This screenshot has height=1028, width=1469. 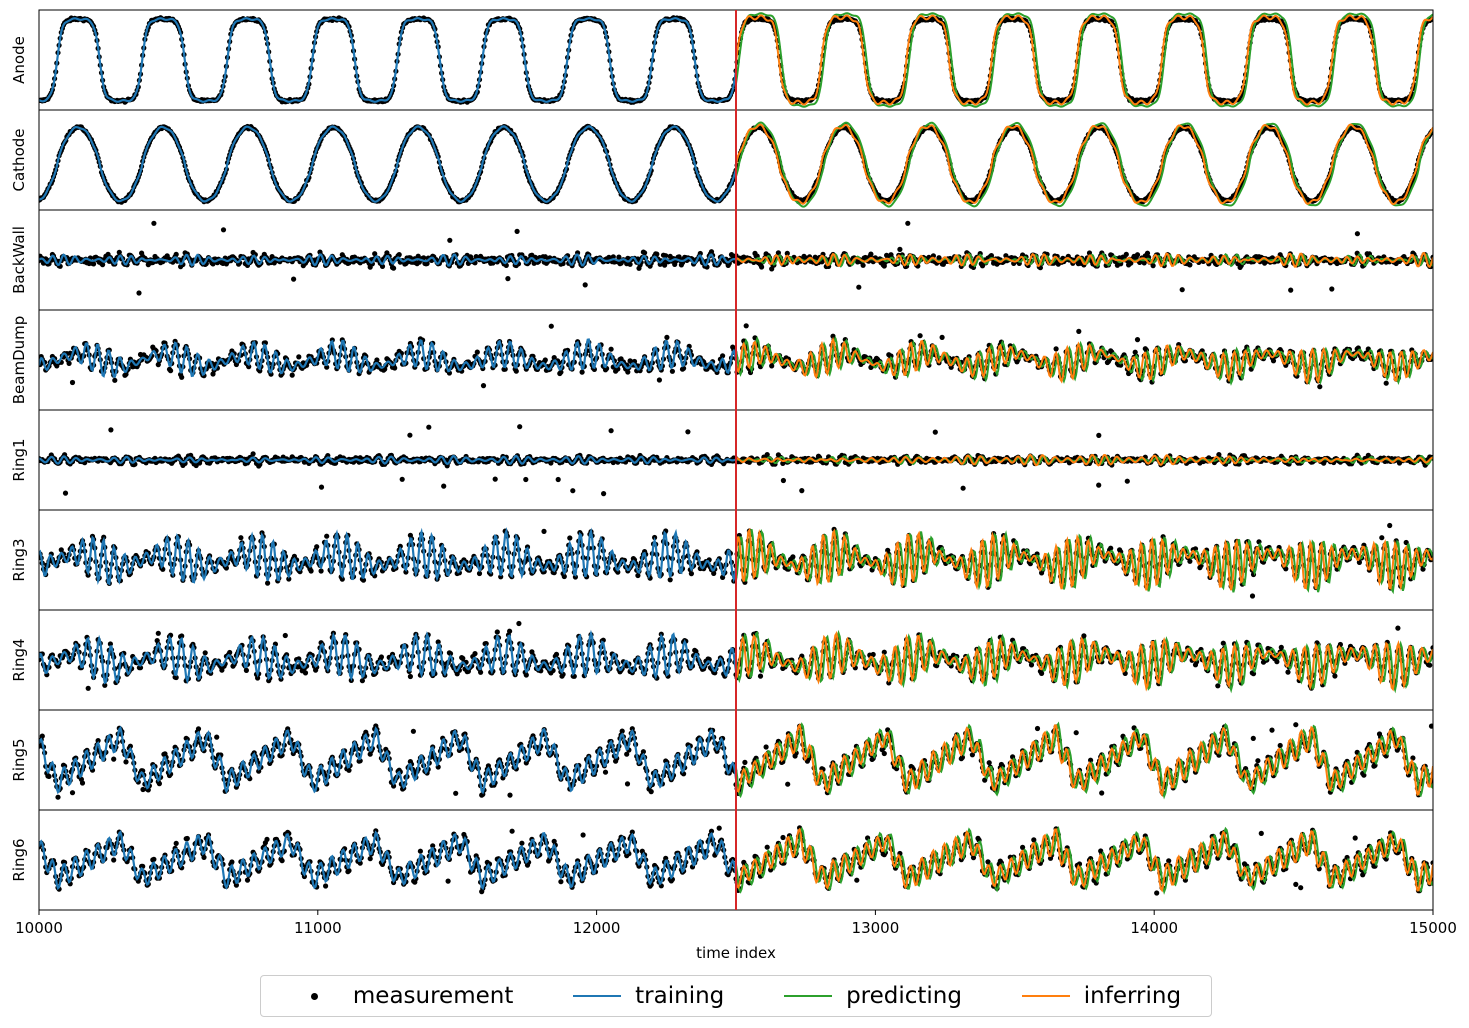 I want to click on training-line-backwall, so click(x=388, y=260).